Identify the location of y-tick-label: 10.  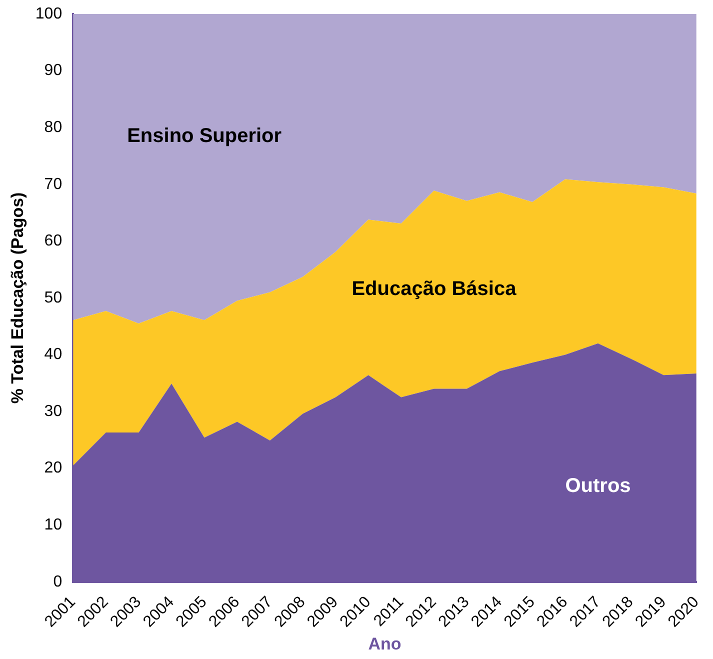
(53, 525).